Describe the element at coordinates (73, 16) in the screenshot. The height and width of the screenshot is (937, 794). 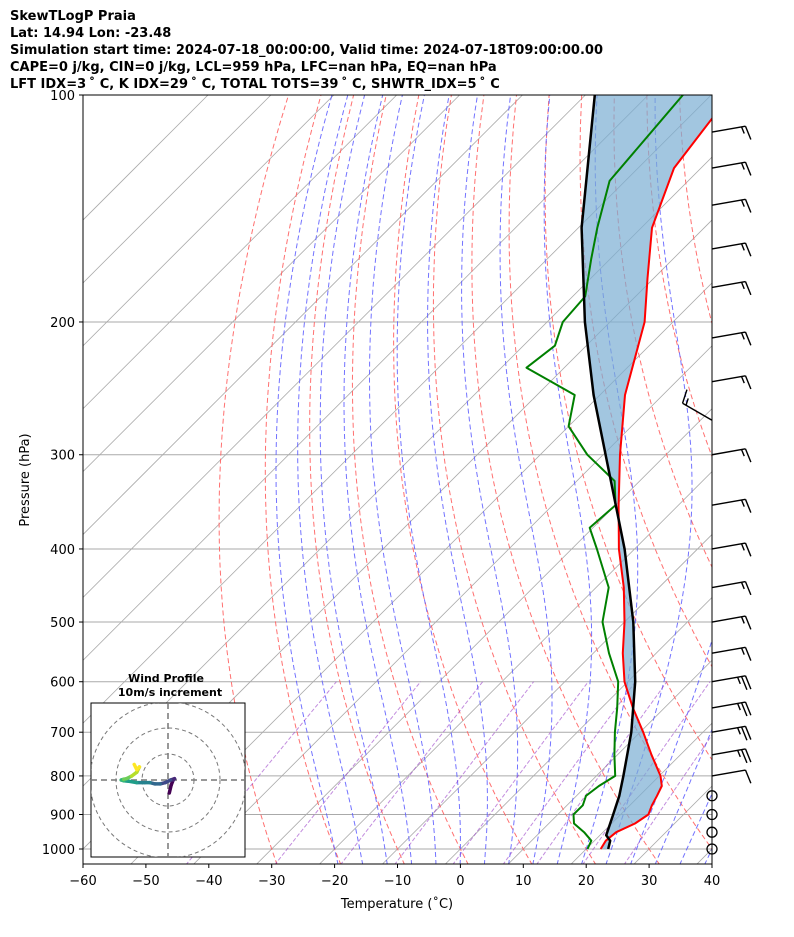
I see `chart-title: SkewTLogP Praia` at that location.